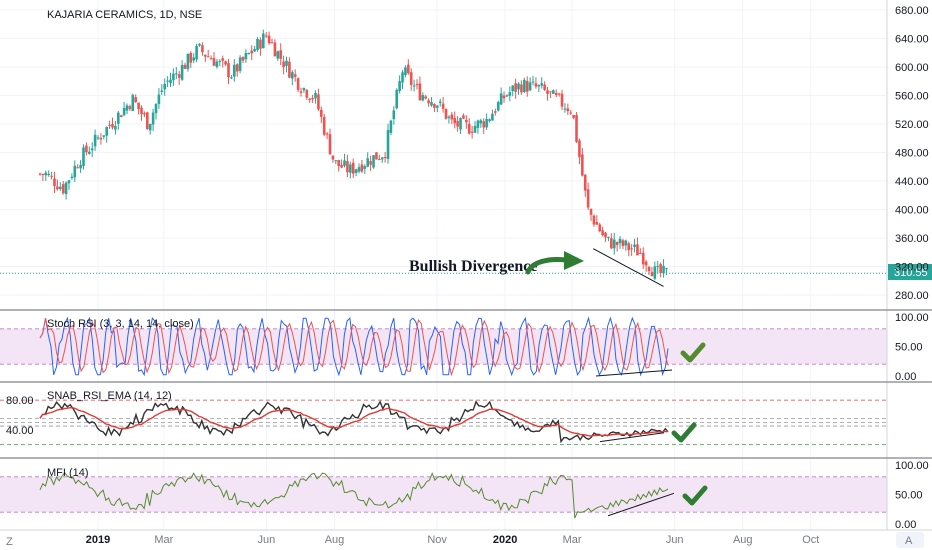 Image resolution: width=932 pixels, height=550 pixels. Describe the element at coordinates (443, 346) in the screenshot. I see `stoch-rsi-panel` at that location.